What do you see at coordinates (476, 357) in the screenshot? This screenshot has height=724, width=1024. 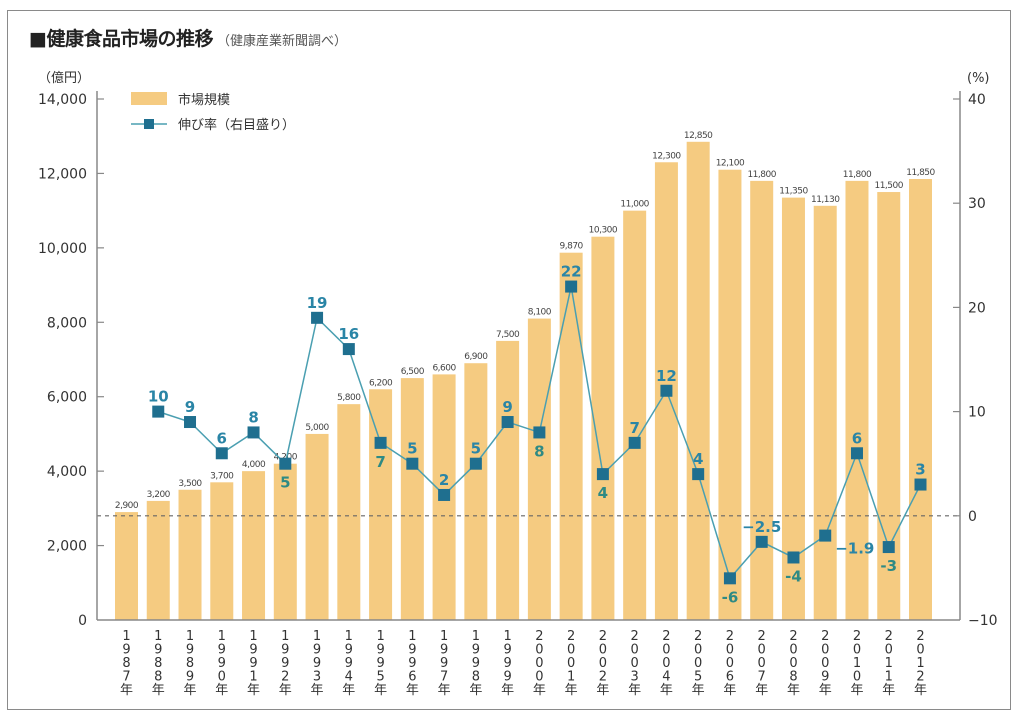 I see `bar-value-label: 6,900` at bounding box center [476, 357].